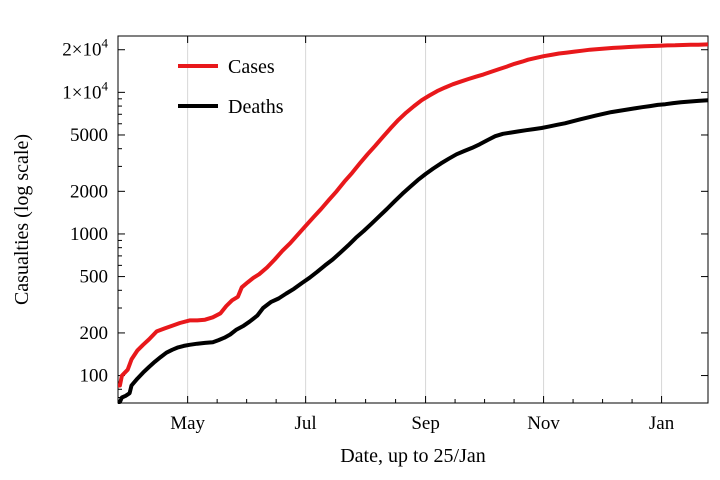  Describe the element at coordinates (94, 277) in the screenshot. I see `y-tick-label: 500` at that location.